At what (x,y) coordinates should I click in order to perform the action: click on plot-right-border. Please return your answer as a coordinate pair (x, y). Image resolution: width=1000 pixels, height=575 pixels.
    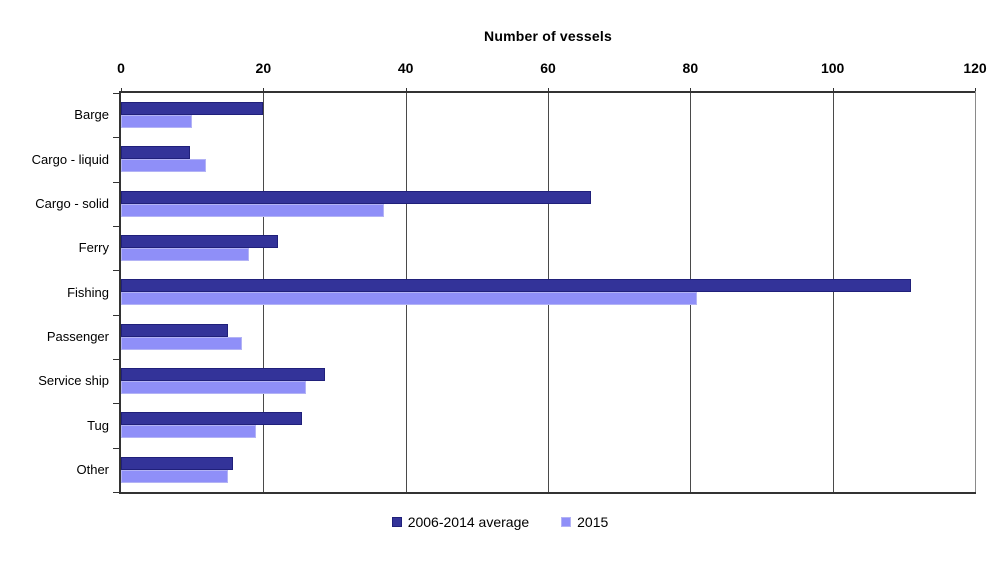
    Looking at the image, I should click on (975, 292).